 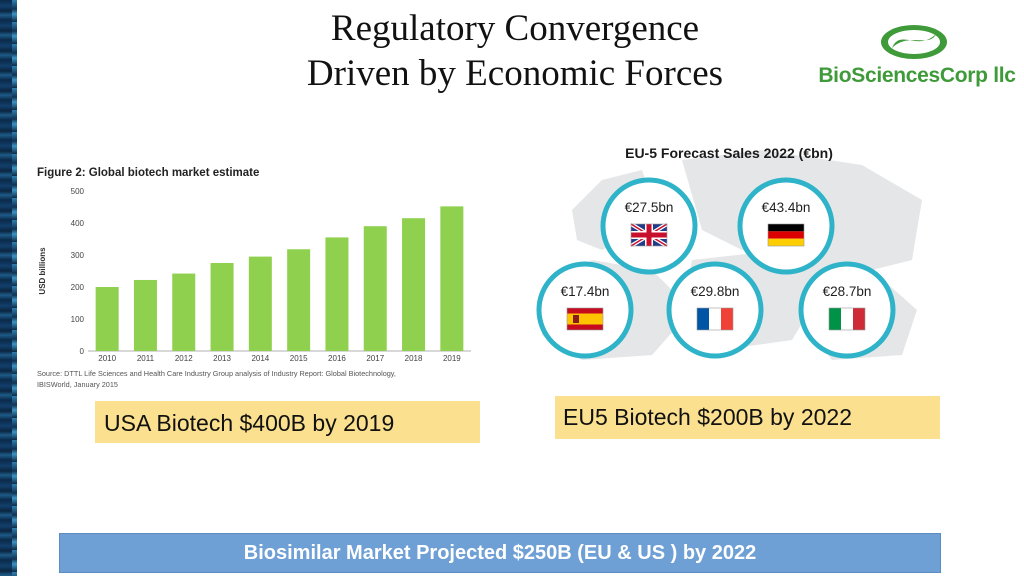 I want to click on slide-title-line-1: Regulatory Convergence, so click(x=515, y=28).